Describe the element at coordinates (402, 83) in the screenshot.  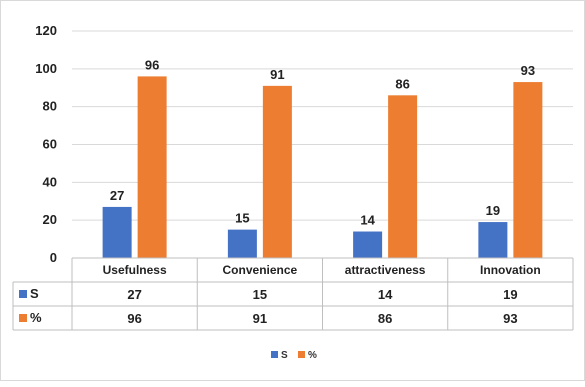
I see `data-label: 86` at that location.